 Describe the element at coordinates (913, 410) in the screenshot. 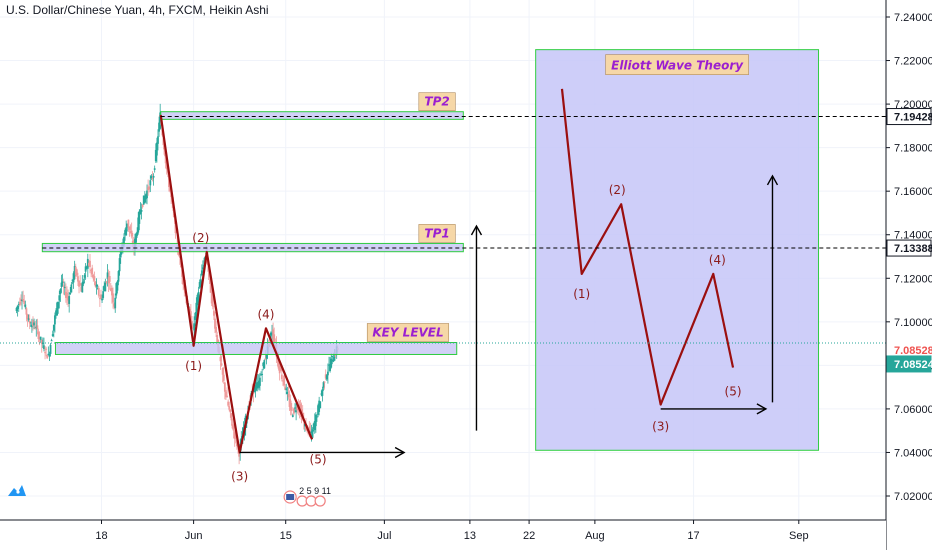

I see `price-tick-label: 7.06000` at that location.